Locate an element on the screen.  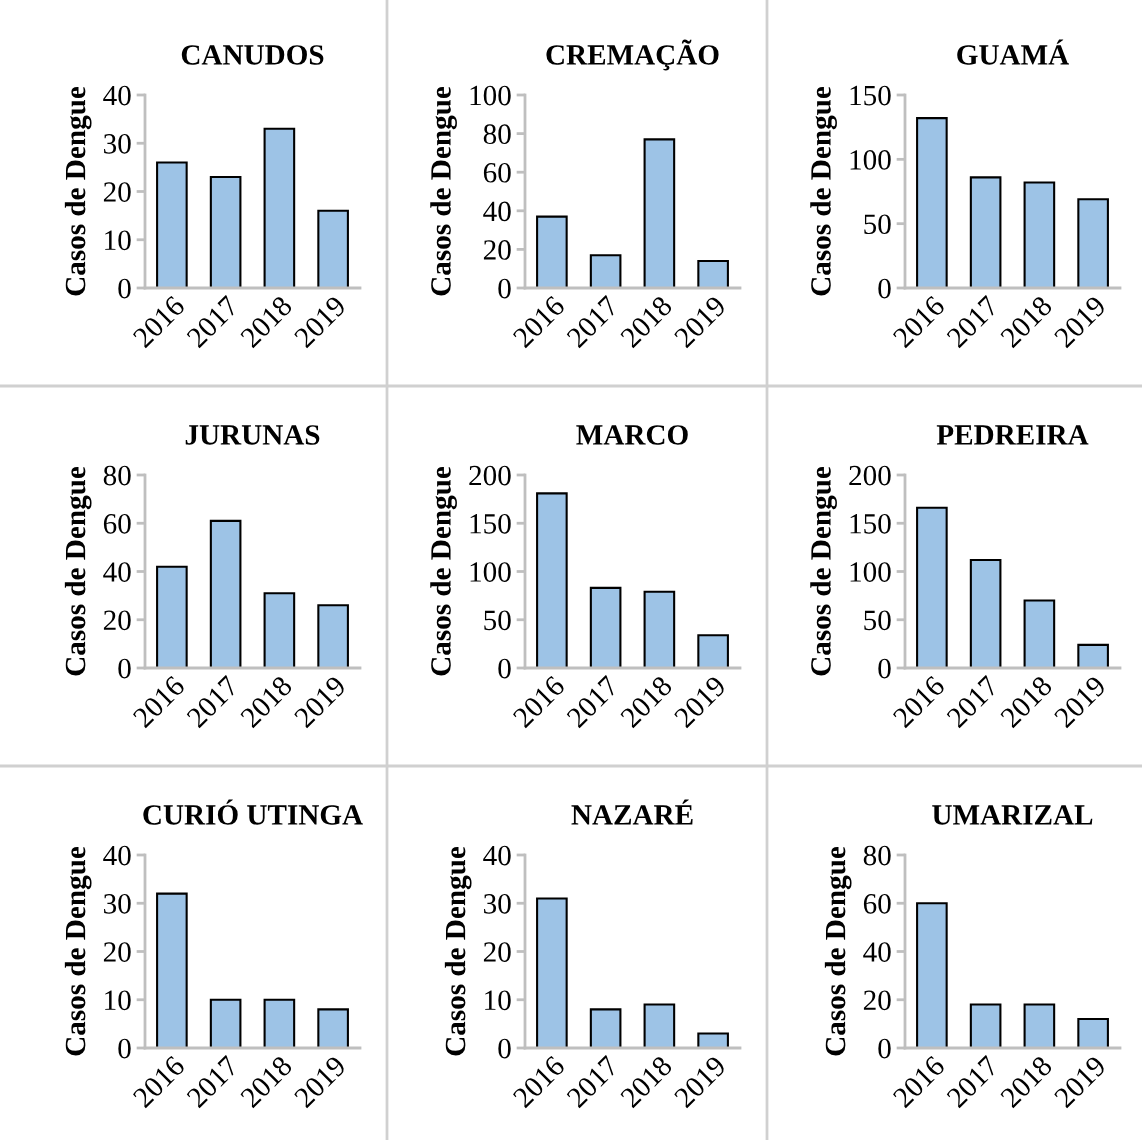
chart-title: MARCO is located at coordinates (632, 435).